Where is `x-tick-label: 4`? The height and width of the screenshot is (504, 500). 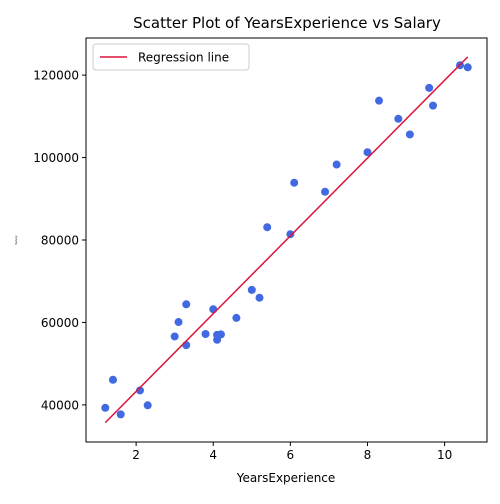
x-tick-label: 4 is located at coordinates (213, 455).